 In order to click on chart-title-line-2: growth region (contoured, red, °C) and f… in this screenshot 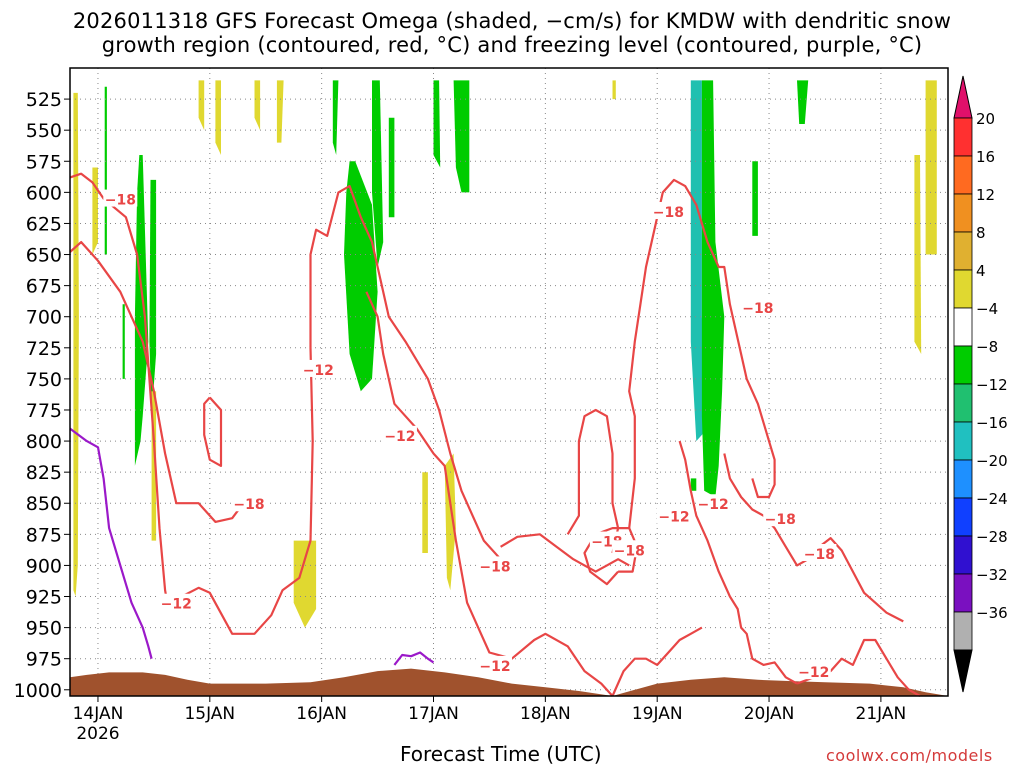, I will do `click(512, 45)`.